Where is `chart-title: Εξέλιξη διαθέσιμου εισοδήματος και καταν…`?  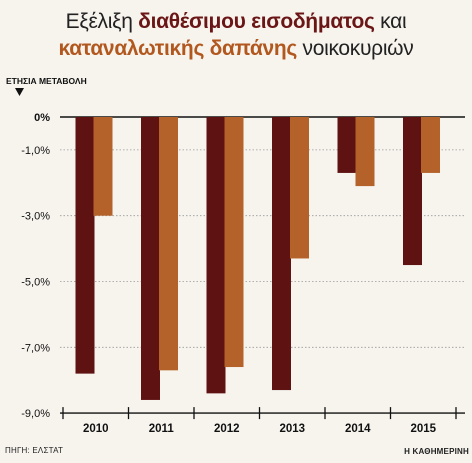
chart-title: Εξέλιξη διαθέσιμου εισοδήματος και καταν… is located at coordinates (236, 35).